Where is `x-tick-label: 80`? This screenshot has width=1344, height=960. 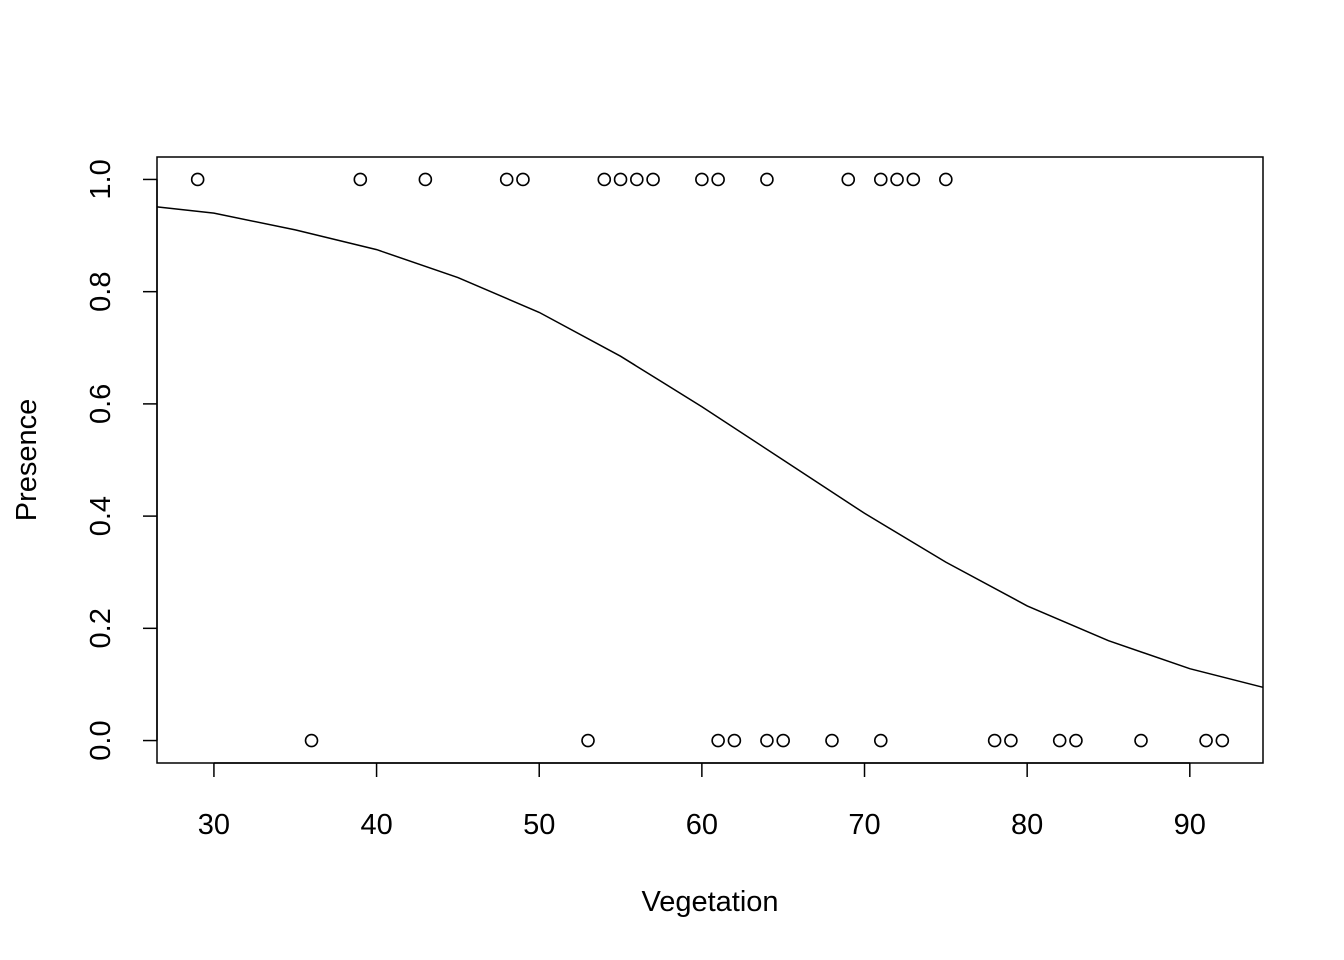 x-tick-label: 80 is located at coordinates (1027, 825).